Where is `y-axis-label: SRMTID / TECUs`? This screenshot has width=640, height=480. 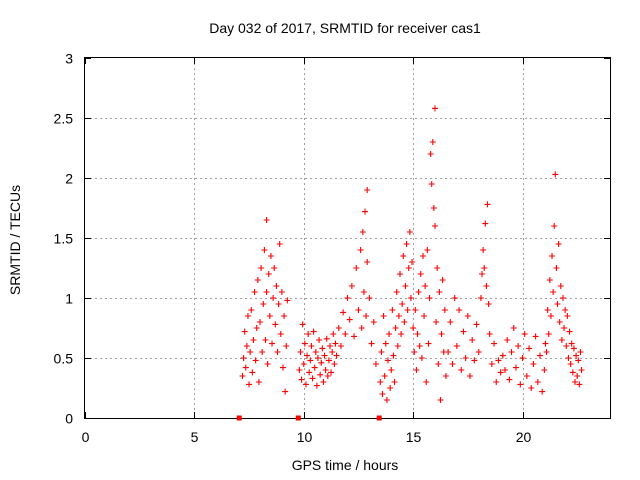 y-axis-label: SRMTID / TECUs is located at coordinates (15, 240).